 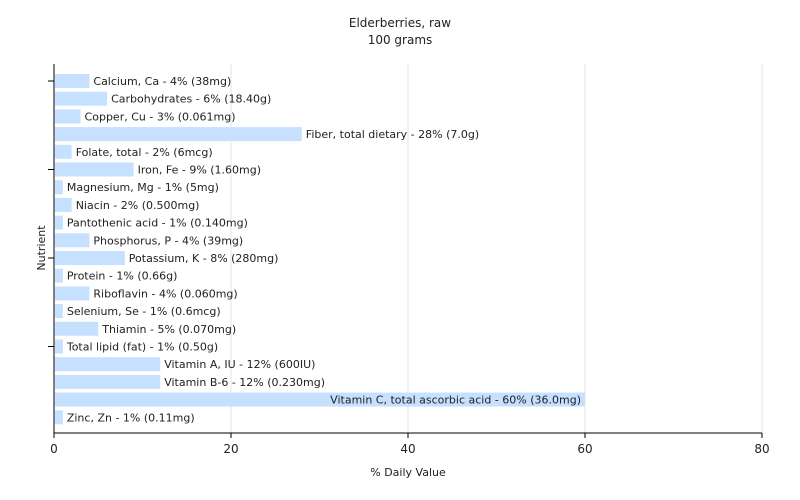 What do you see at coordinates (191, 99) in the screenshot?
I see `bar-label: Carbohydrates - 6% (18.40g)` at bounding box center [191, 99].